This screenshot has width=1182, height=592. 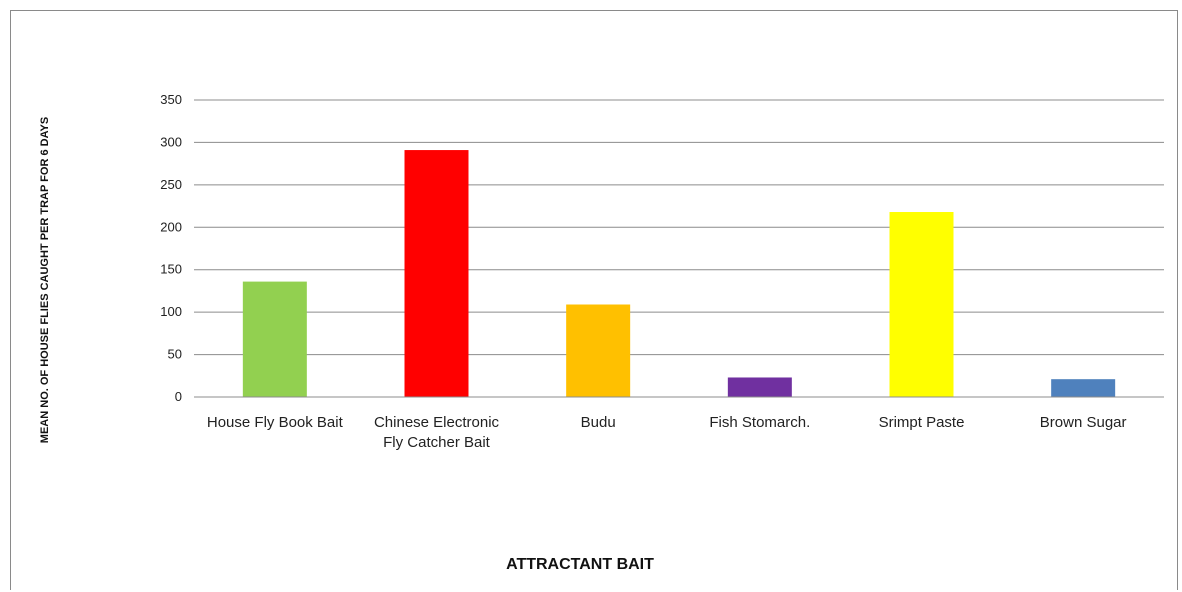 I want to click on x-category-label: Fish Stomarch., so click(x=759, y=422).